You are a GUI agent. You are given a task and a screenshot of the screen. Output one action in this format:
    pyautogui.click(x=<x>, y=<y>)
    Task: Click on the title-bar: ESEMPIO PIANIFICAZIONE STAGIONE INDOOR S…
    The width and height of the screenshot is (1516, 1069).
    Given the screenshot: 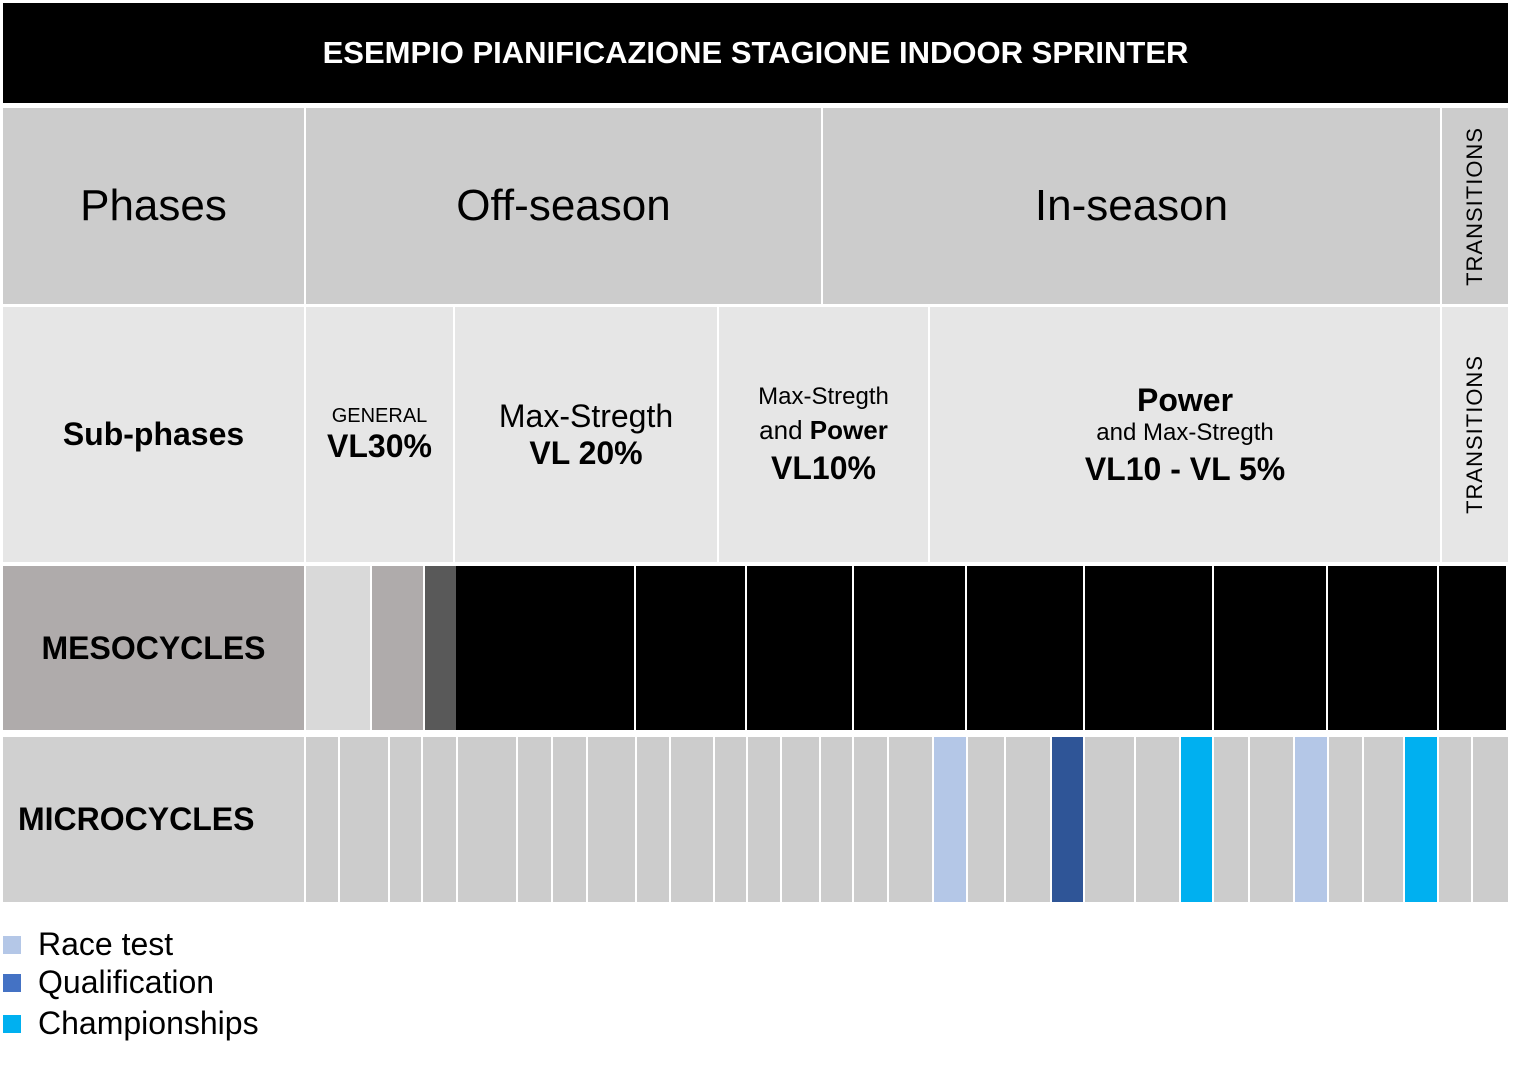 What is the action you would take?
    pyautogui.click(x=755, y=53)
    